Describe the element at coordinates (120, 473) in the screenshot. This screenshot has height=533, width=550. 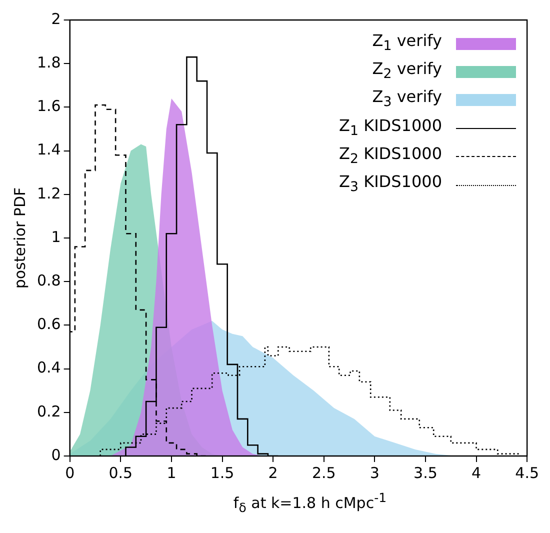
I see `x-tick-label: 0.5` at that location.